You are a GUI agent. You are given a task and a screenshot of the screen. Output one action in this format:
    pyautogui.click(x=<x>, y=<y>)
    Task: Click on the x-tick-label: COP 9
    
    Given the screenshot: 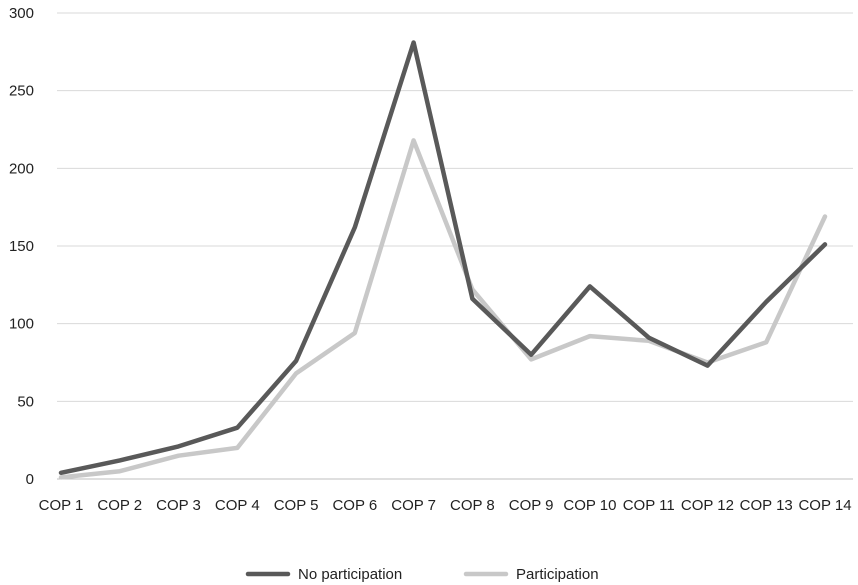 What is the action you would take?
    pyautogui.click(x=531, y=505)
    